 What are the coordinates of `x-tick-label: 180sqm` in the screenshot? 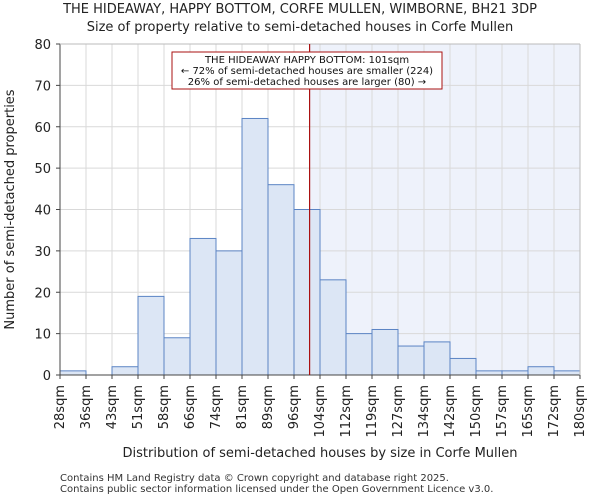 It's located at (580, 411).